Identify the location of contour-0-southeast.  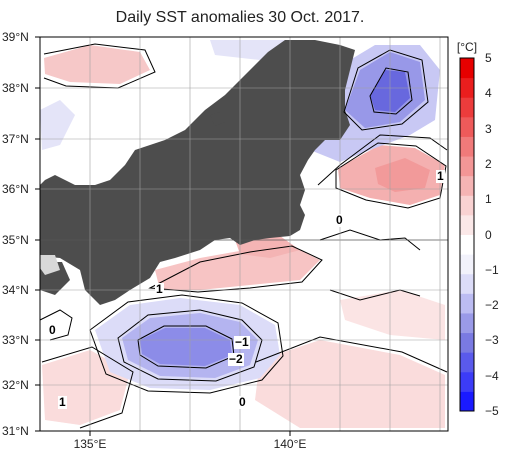
(351, 354).